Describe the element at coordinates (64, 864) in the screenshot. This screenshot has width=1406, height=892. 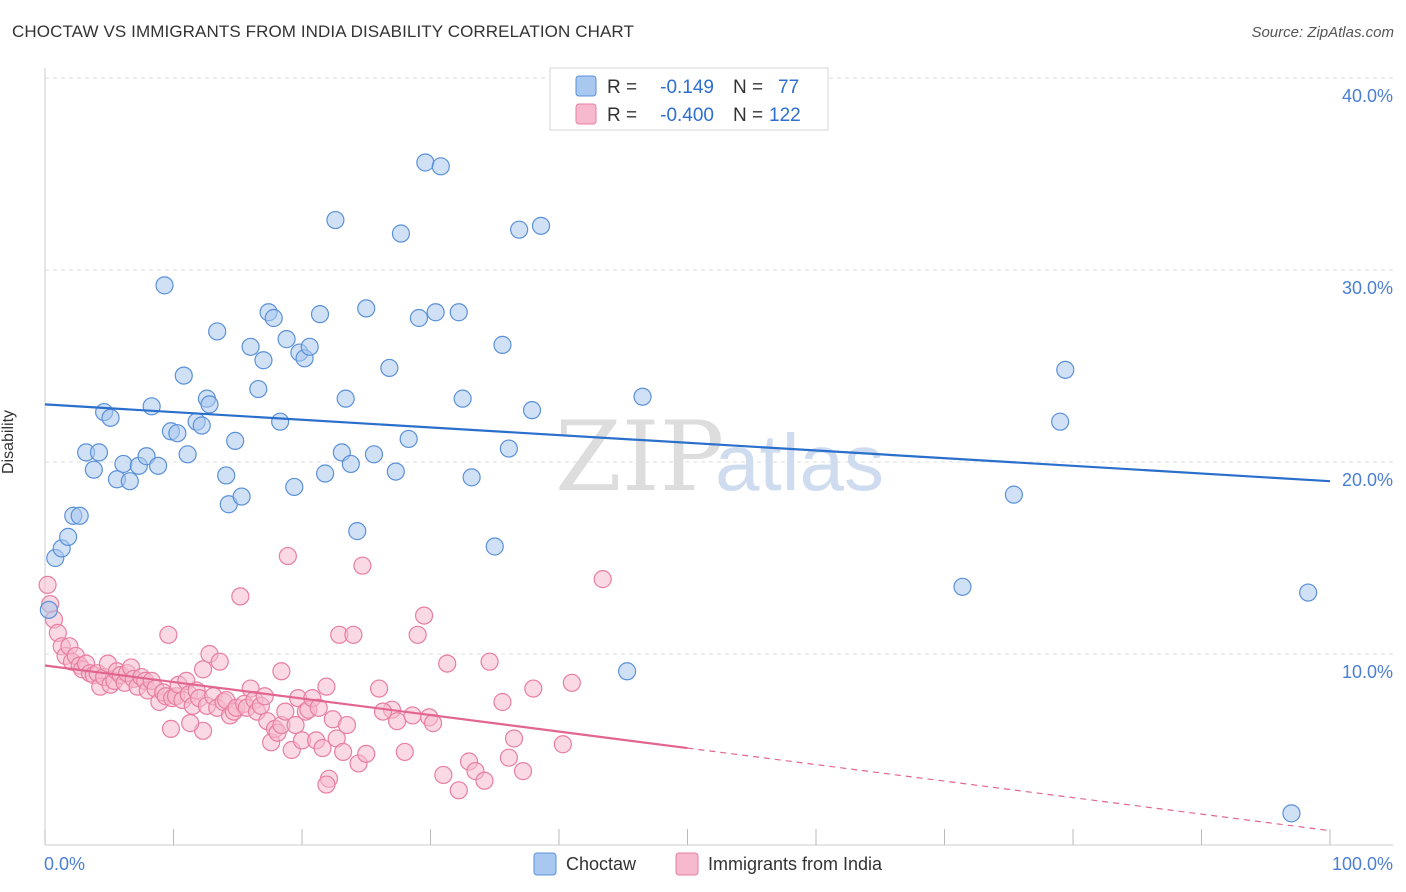
I see `x-tick-label-min: 0.0%` at that location.